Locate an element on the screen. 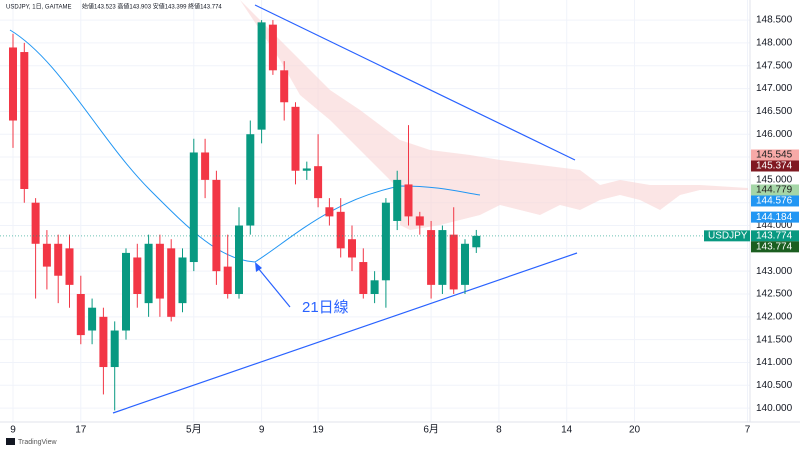 The width and height of the screenshot is (800, 450). trendline-upper is located at coordinates (415, 82).